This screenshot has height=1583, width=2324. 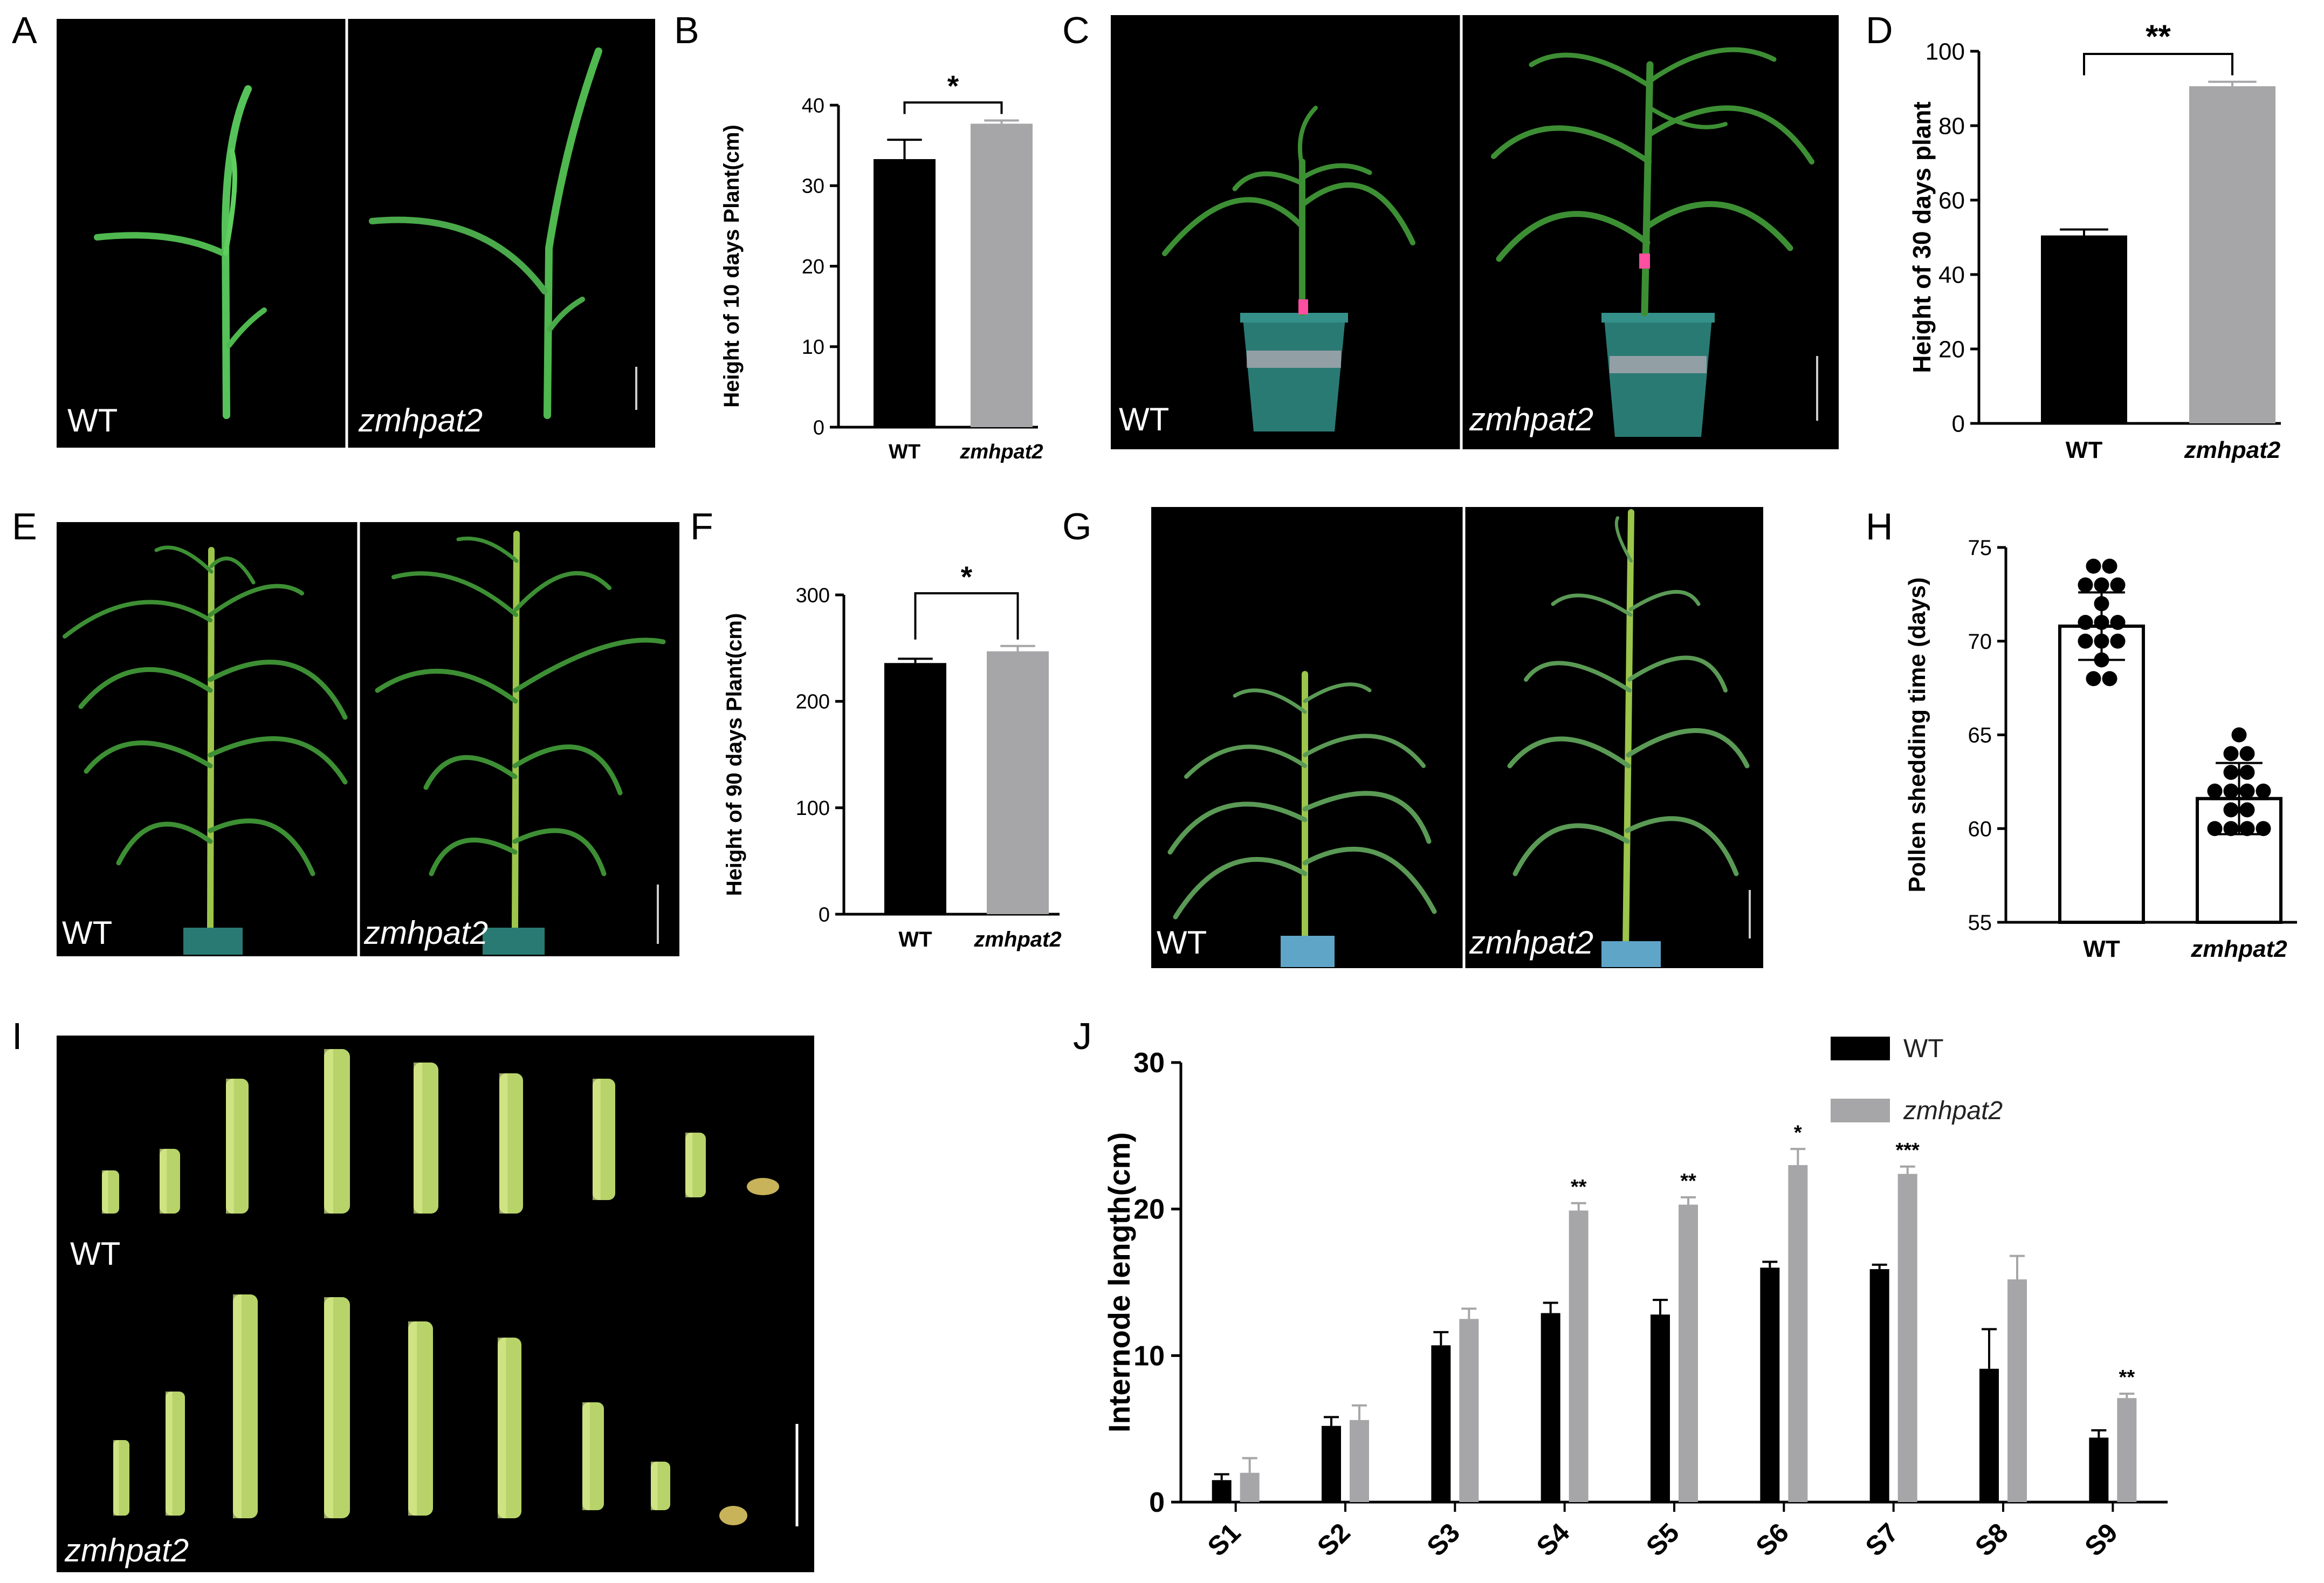 What do you see at coordinates (1662, 1539) in the screenshot?
I see `x-tick-label: S5` at bounding box center [1662, 1539].